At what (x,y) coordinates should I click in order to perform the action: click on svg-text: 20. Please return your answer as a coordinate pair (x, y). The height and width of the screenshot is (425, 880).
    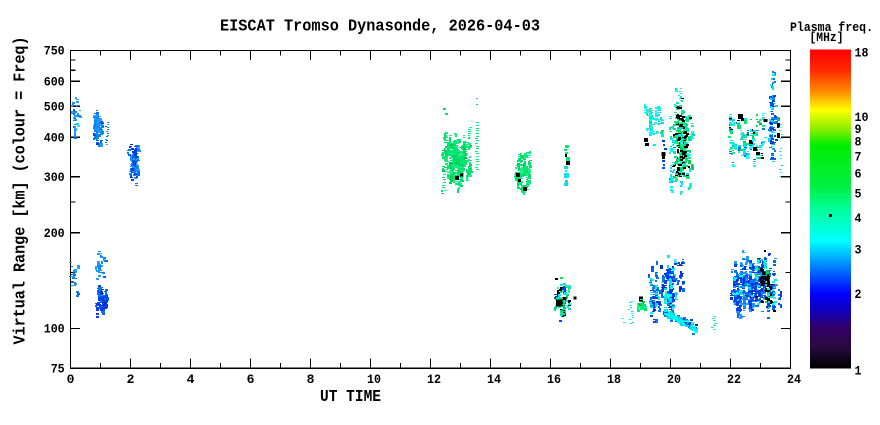
    Looking at the image, I should click on (674, 379).